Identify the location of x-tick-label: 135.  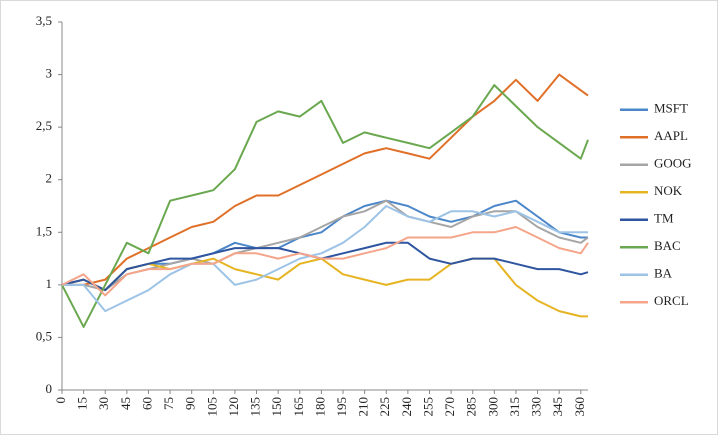
(255, 407).